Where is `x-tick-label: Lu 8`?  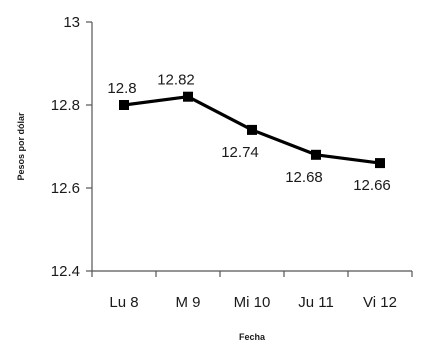 x-tick-label: Lu 8 is located at coordinates (123, 302).